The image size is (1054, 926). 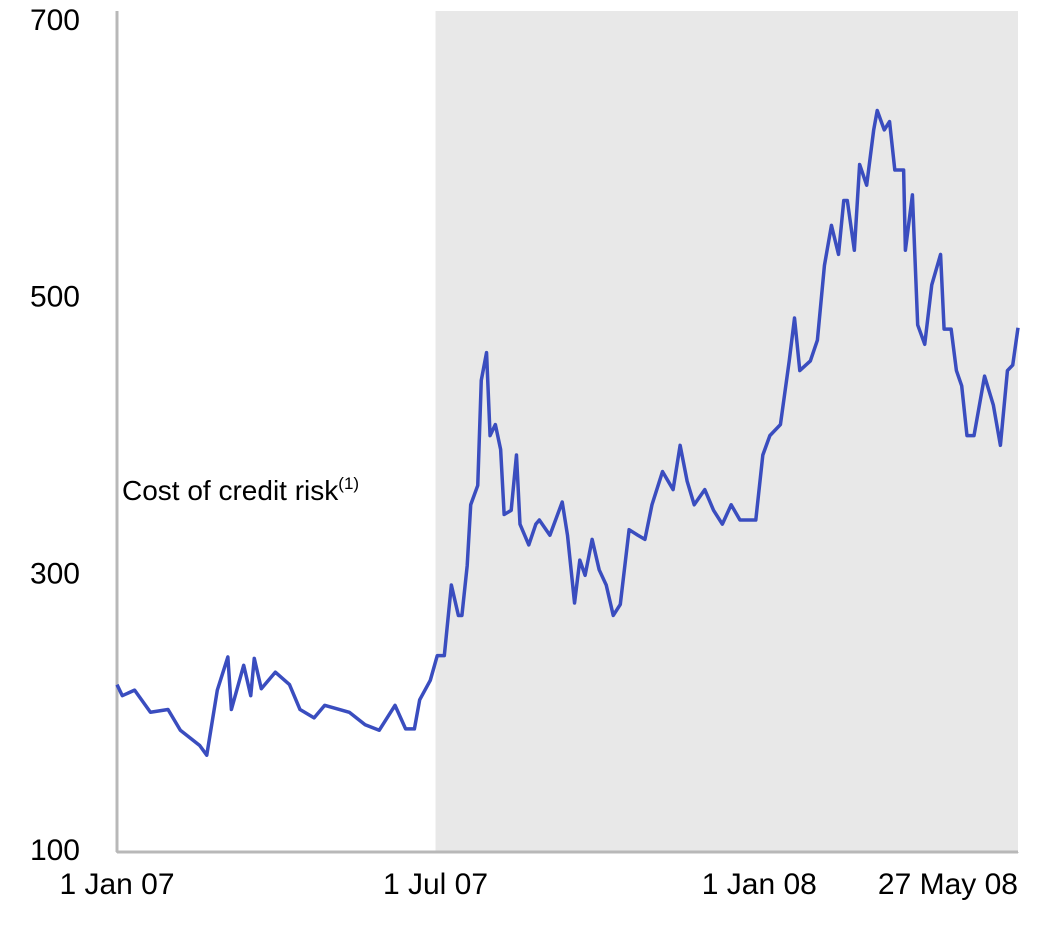 What do you see at coordinates (55, 573) in the screenshot?
I see `y-tick-label: 300` at bounding box center [55, 573].